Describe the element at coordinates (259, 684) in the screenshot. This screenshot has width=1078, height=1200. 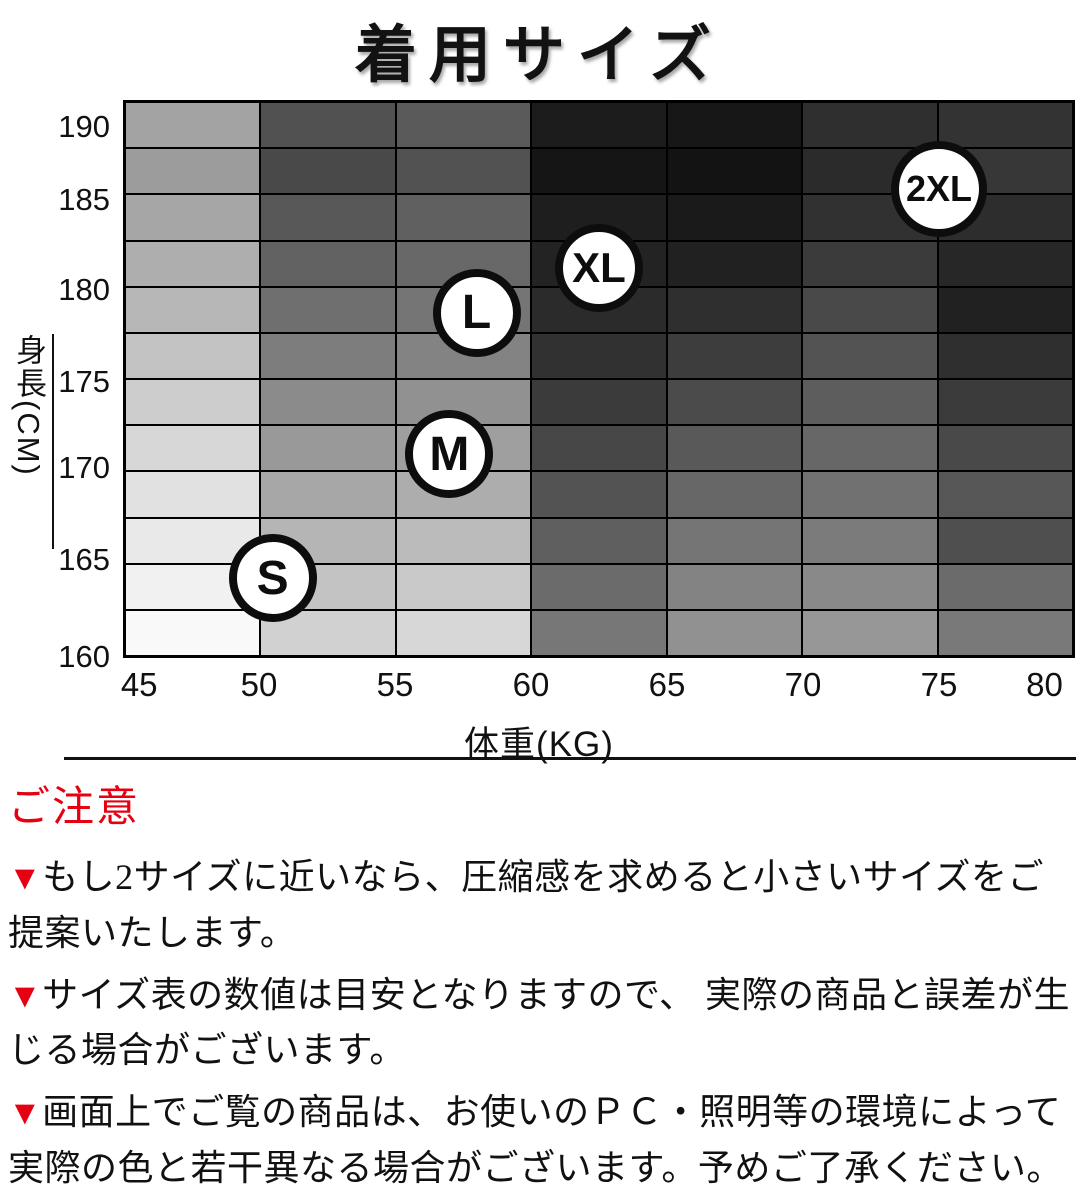
I see `x-tick-label: 50` at that location.